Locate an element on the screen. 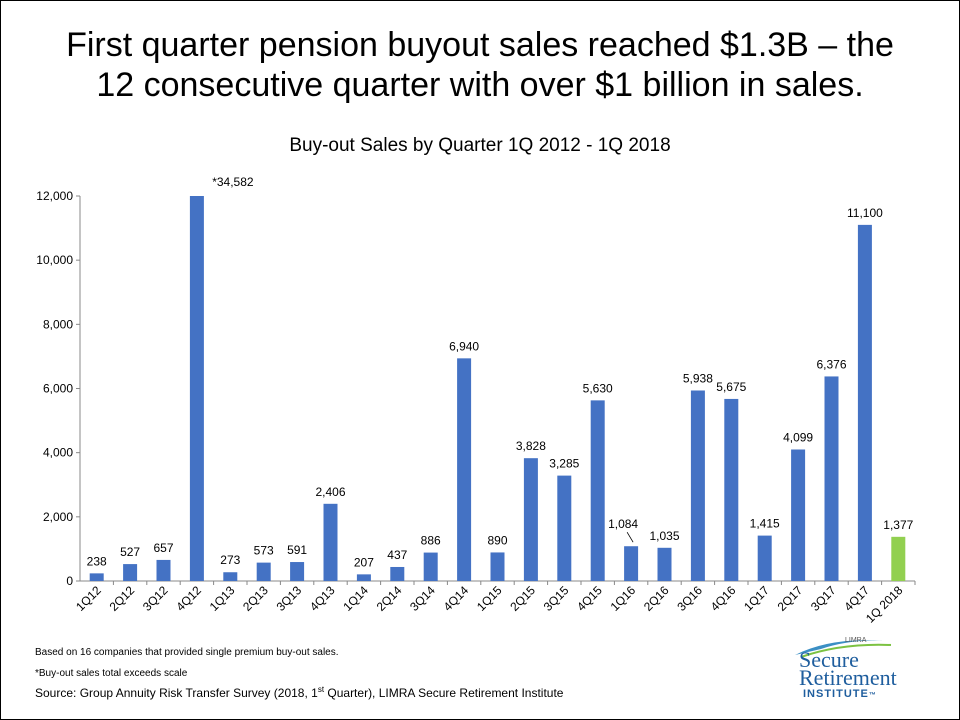 This screenshot has height=720, width=960. data-label-leader is located at coordinates (630, 537).